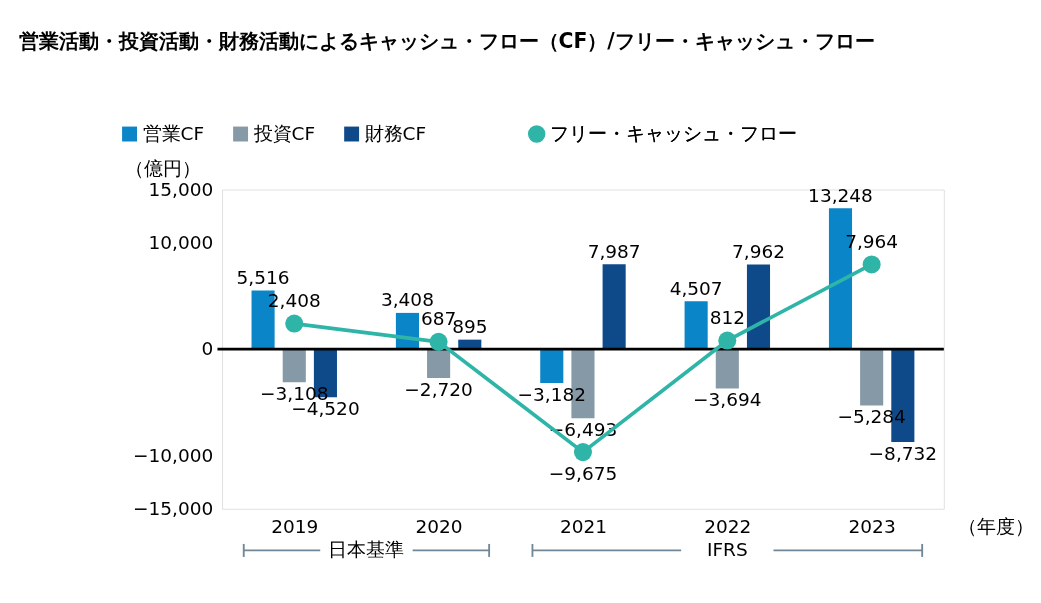 This screenshot has width=1041, height=603. What do you see at coordinates (758, 251) in the screenshot?
I see `data-label: 7,962` at bounding box center [758, 251].